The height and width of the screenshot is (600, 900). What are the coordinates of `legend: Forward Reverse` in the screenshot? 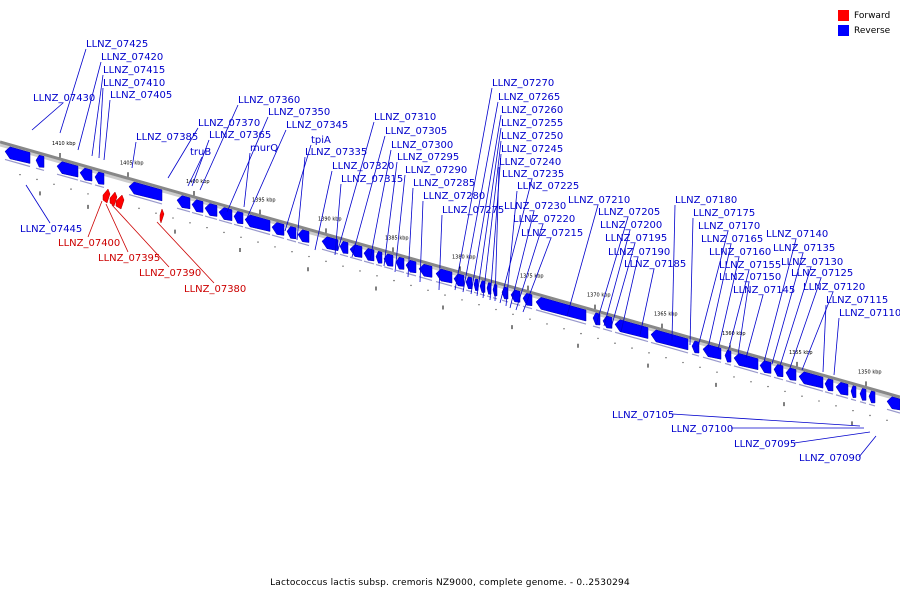 It's located at (864, 23).